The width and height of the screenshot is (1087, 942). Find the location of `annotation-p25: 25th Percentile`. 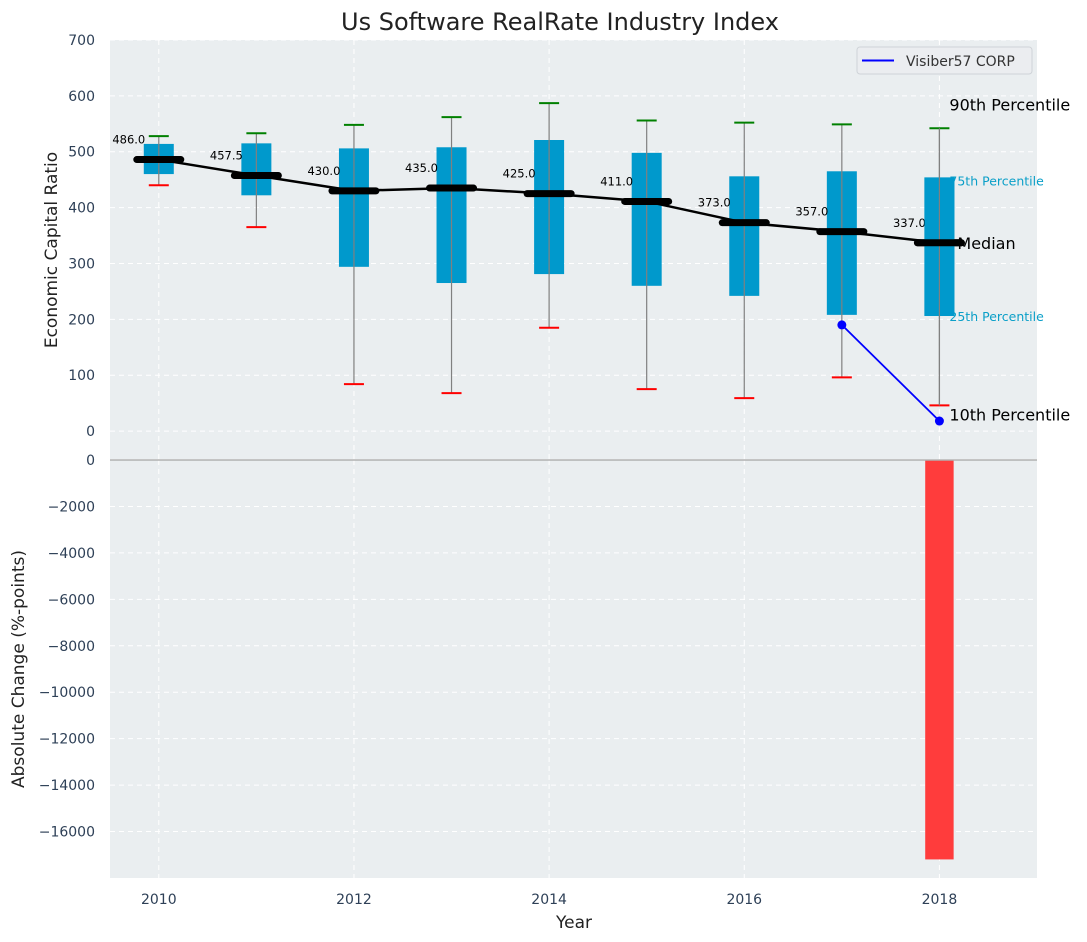

annotation-p25: 25th Percentile is located at coordinates (996, 316).